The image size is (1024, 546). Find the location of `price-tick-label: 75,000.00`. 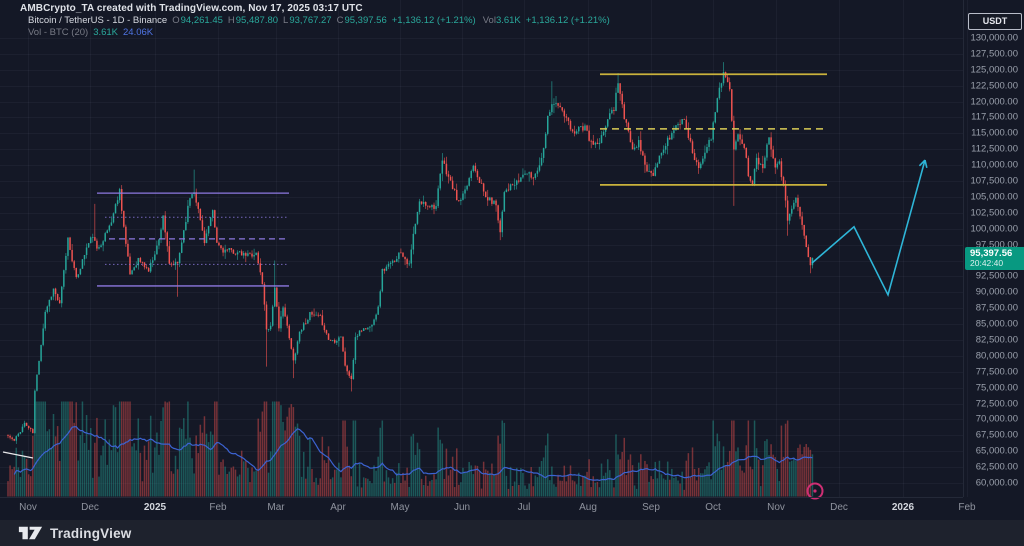

price-tick-label: 75,000.00 is located at coordinates (996, 388).